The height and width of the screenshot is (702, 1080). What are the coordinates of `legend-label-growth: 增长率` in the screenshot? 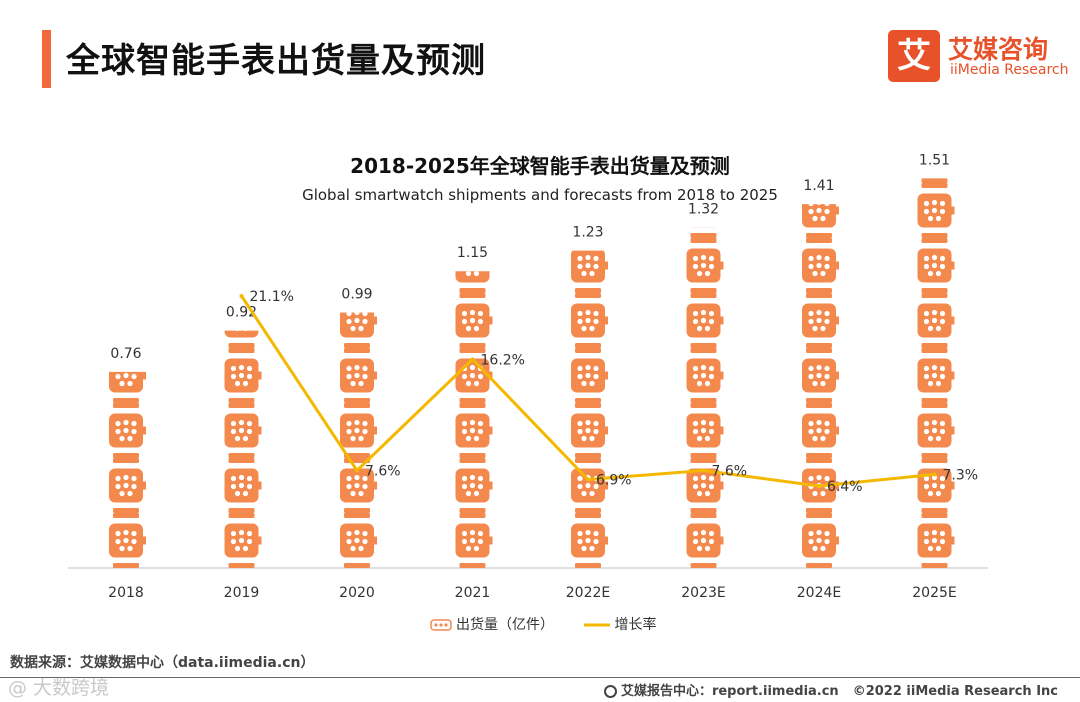 It's located at (635, 625).